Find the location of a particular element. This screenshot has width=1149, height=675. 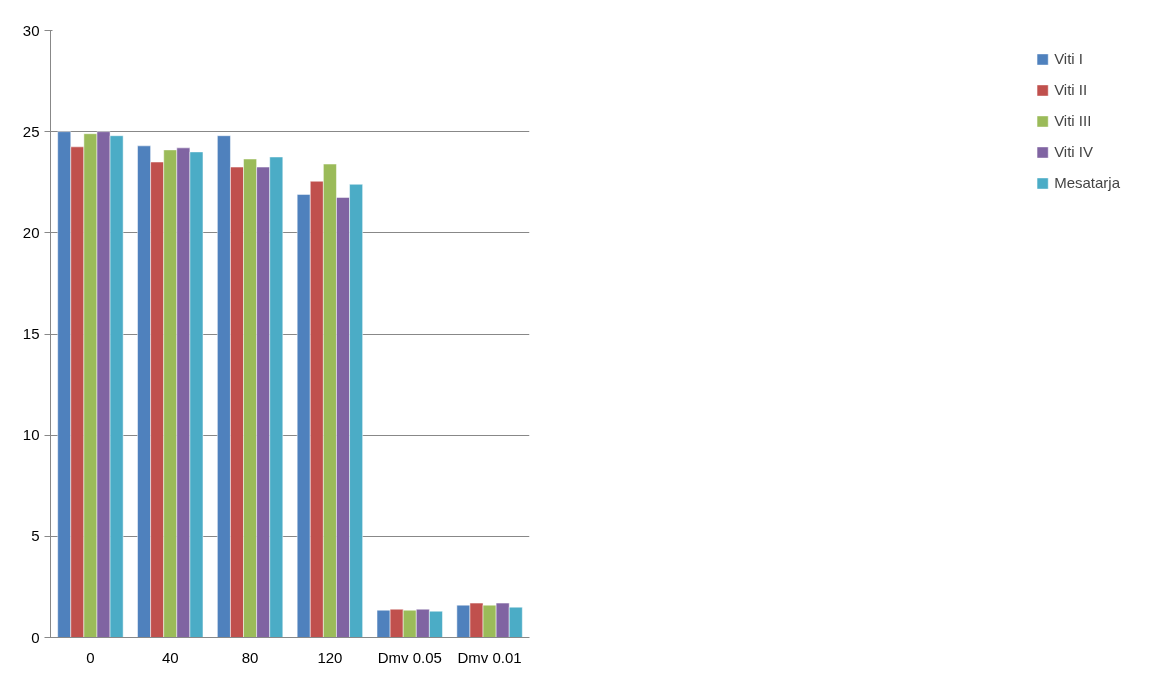

y-tick-label: 5 is located at coordinates (35, 536).